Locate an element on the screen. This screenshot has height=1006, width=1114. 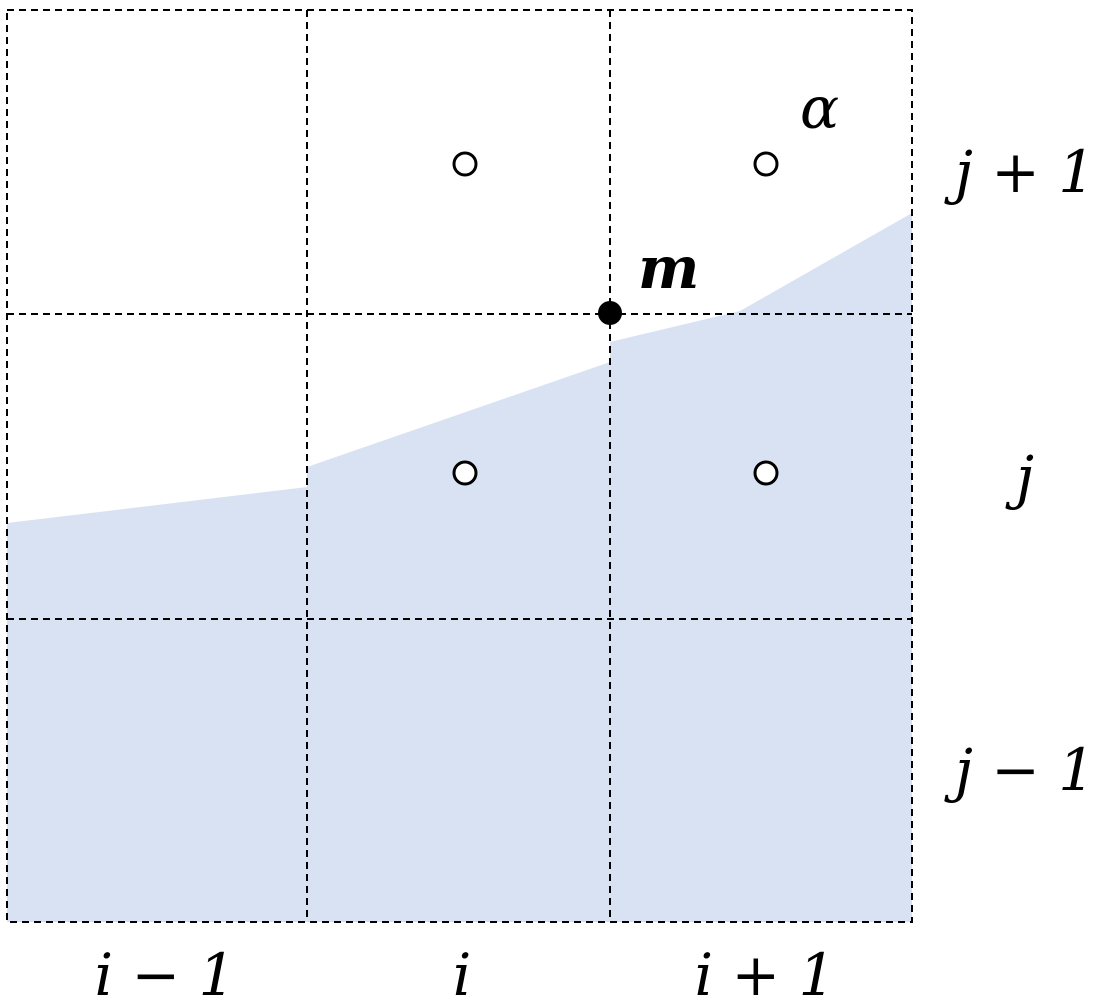
row-label: j + 1 is located at coordinates (1019, 172).